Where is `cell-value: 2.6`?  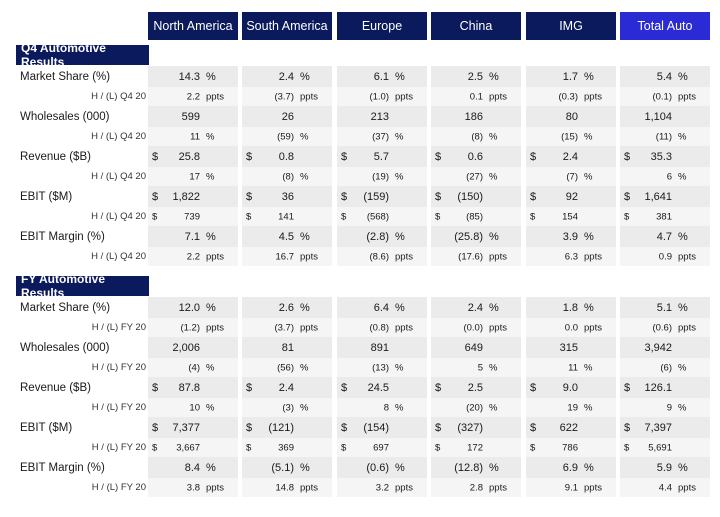
cell-value: 2.6 is located at coordinates (286, 307).